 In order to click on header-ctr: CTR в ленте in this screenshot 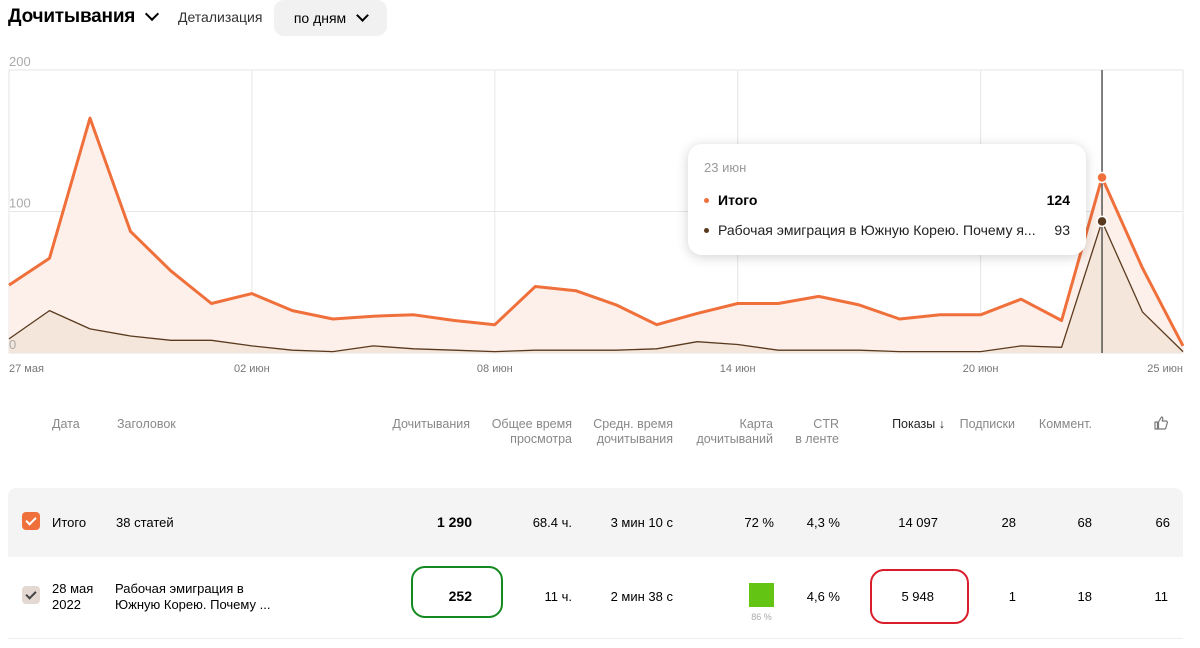, I will do `click(809, 432)`.